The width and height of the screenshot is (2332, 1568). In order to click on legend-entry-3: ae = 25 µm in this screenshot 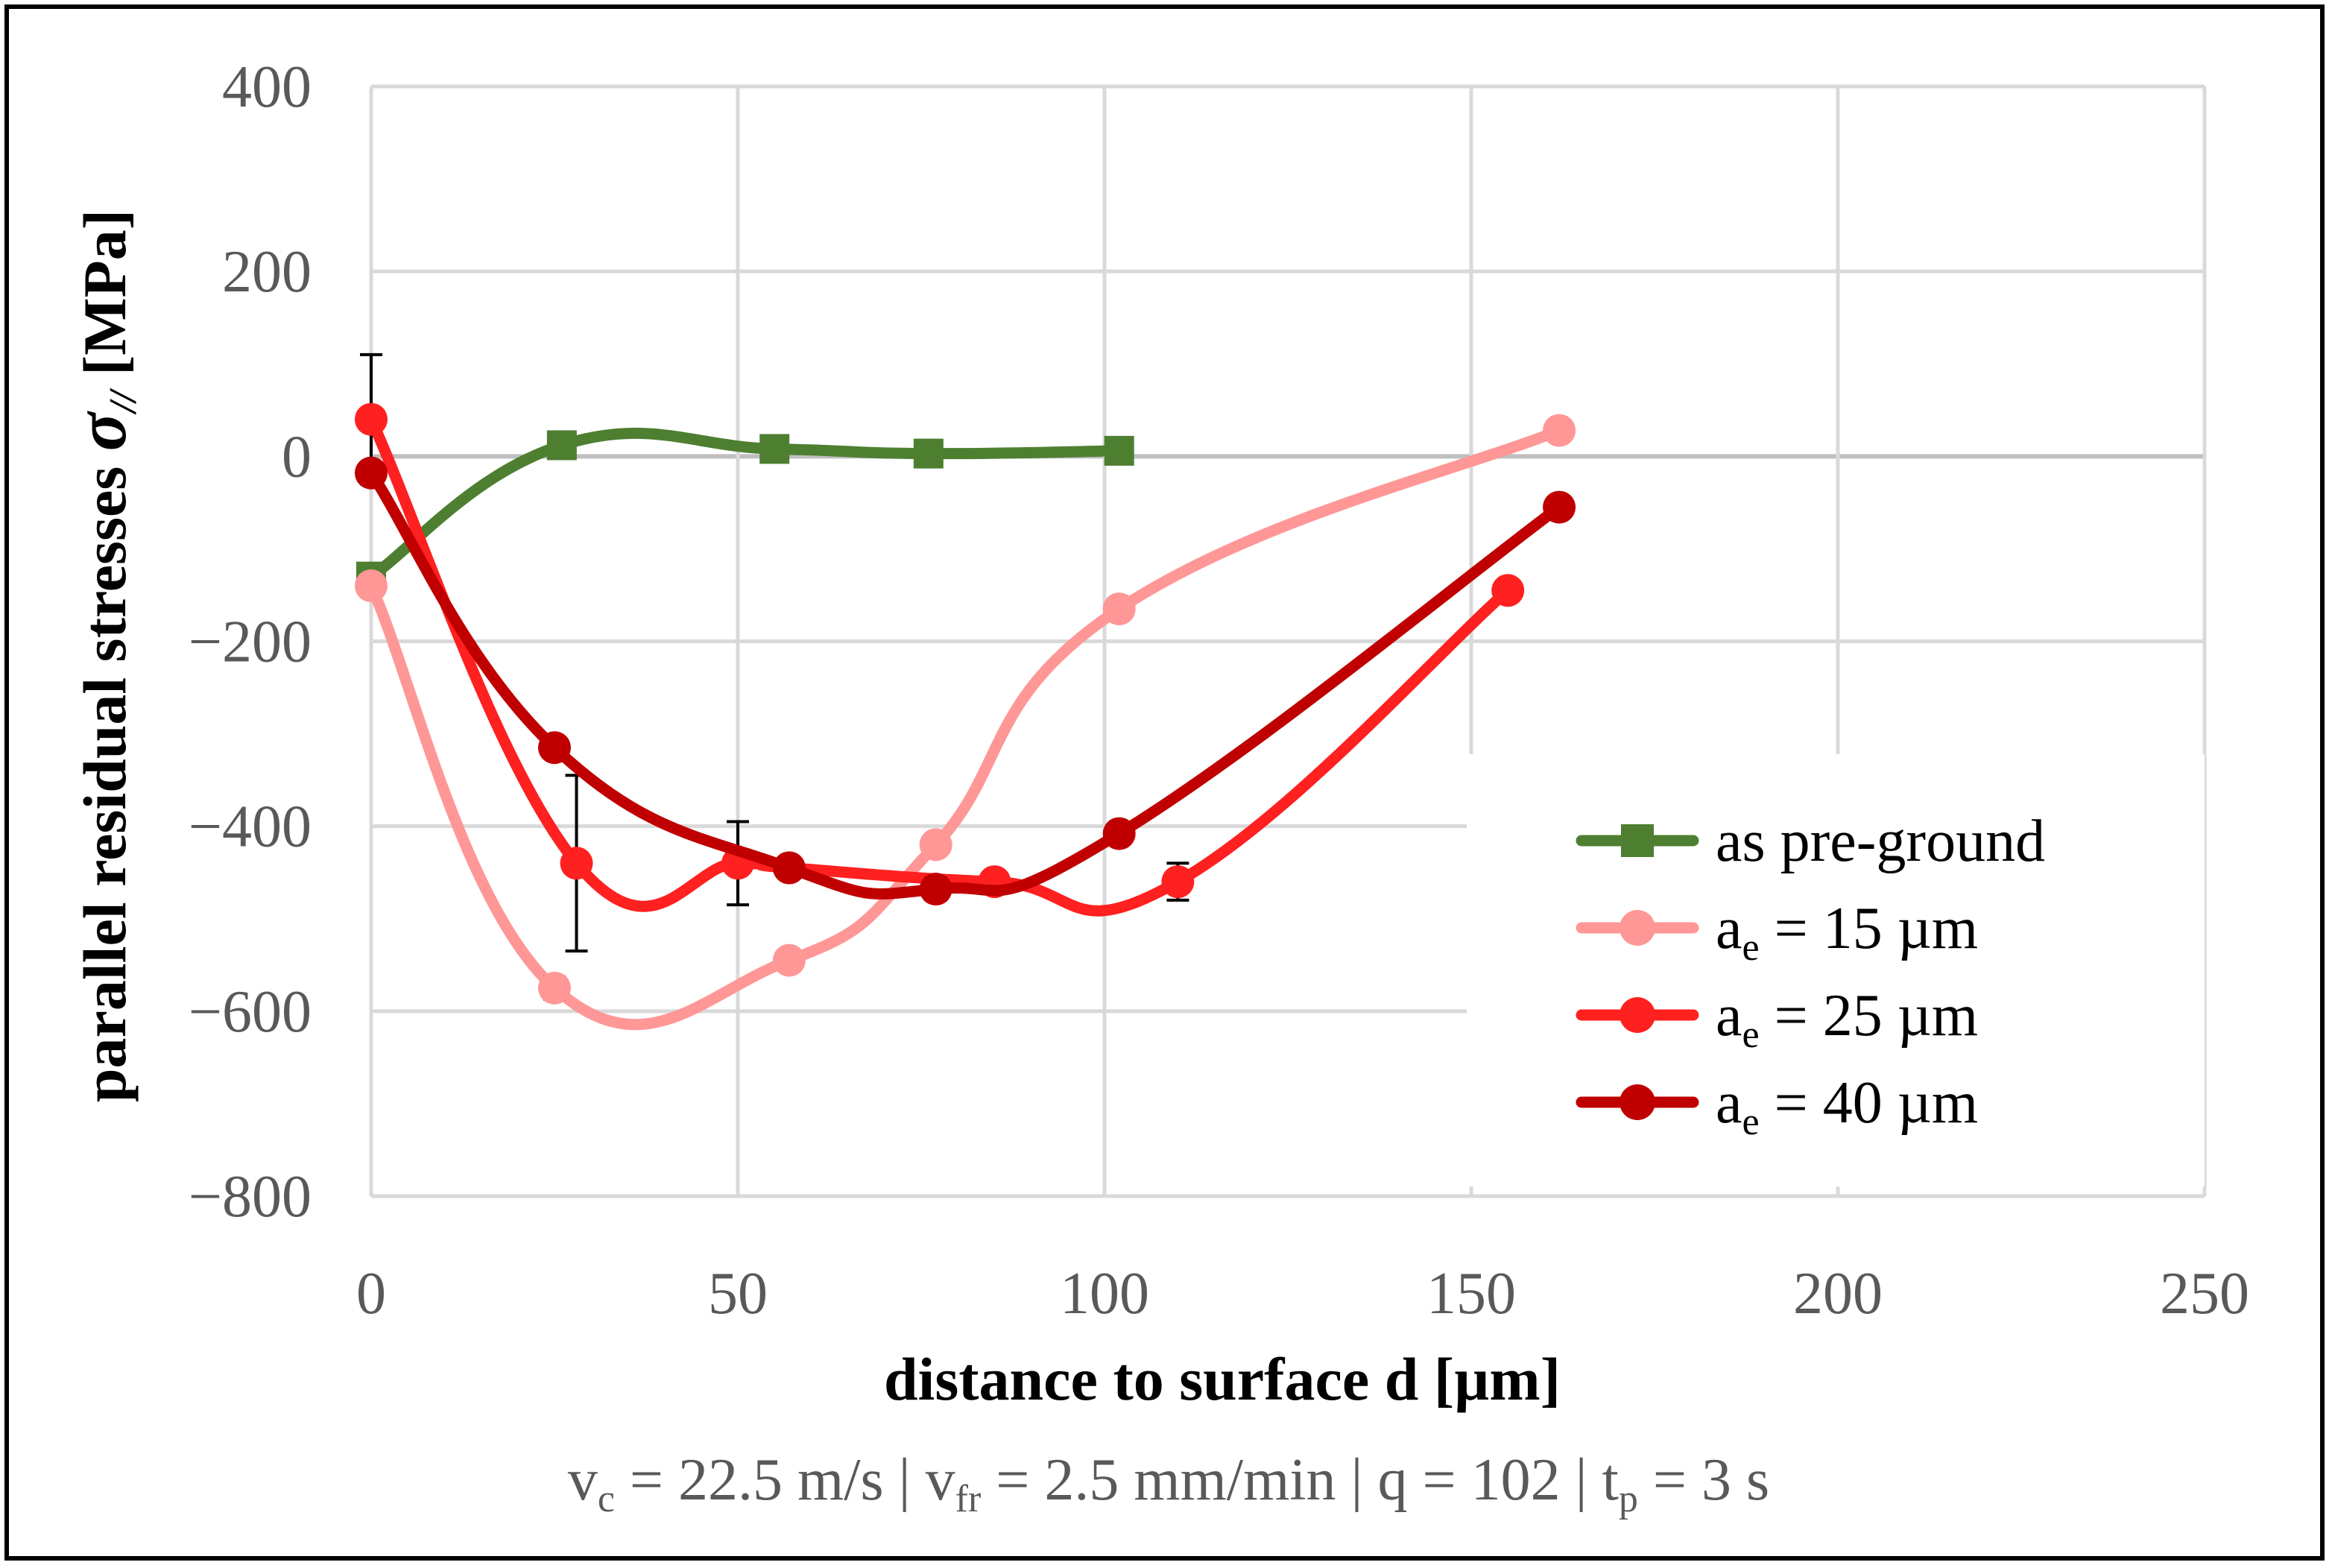, I will do `click(1777, 1020)`.